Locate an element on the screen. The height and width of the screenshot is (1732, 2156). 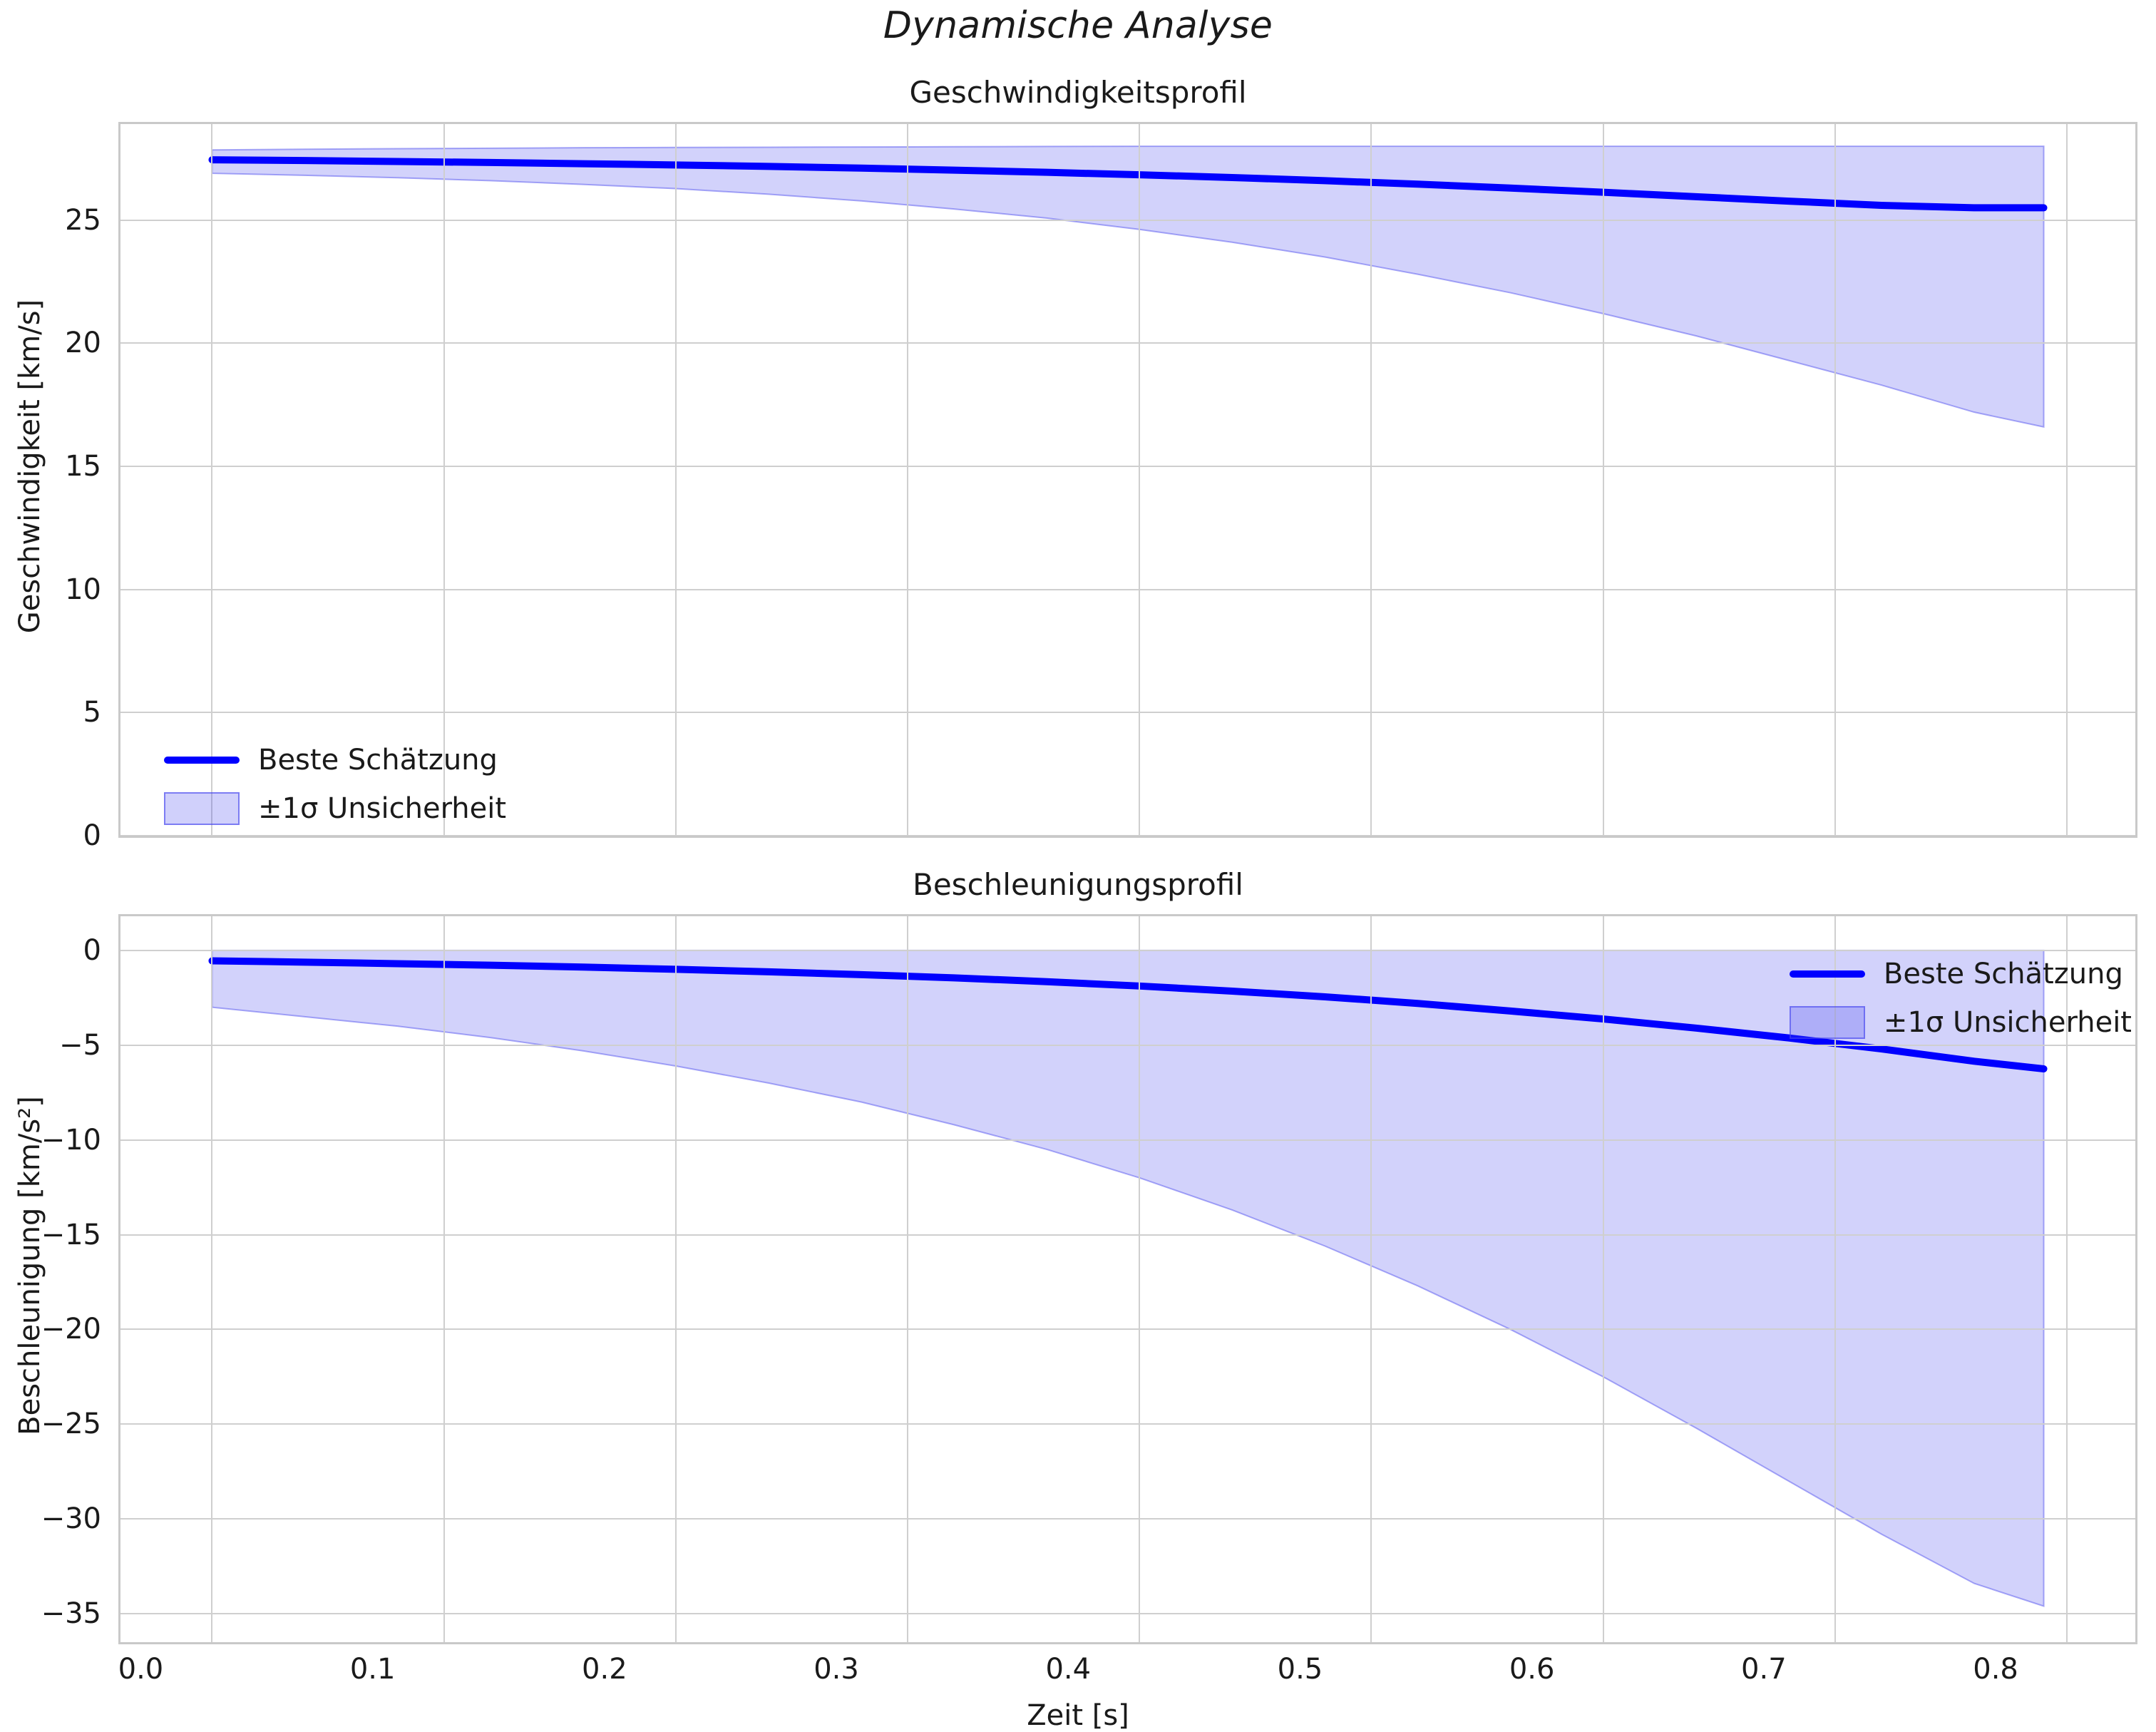
x-axis-label: Zeit [s] is located at coordinates (1078, 1716).